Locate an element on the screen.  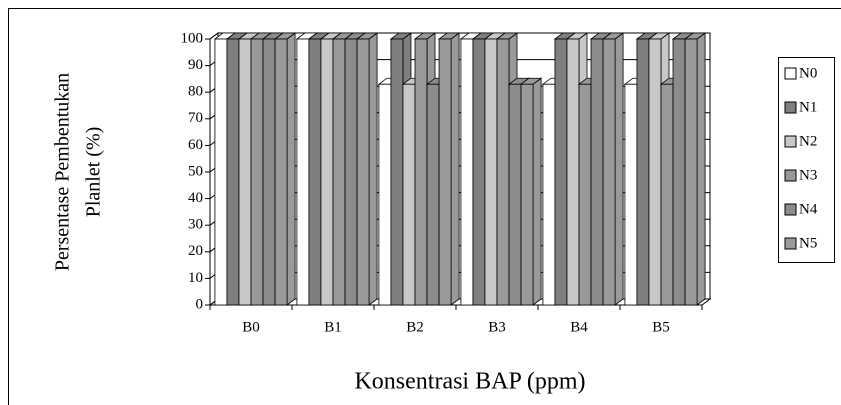
x-tick-label: B0 is located at coordinates (251, 327).